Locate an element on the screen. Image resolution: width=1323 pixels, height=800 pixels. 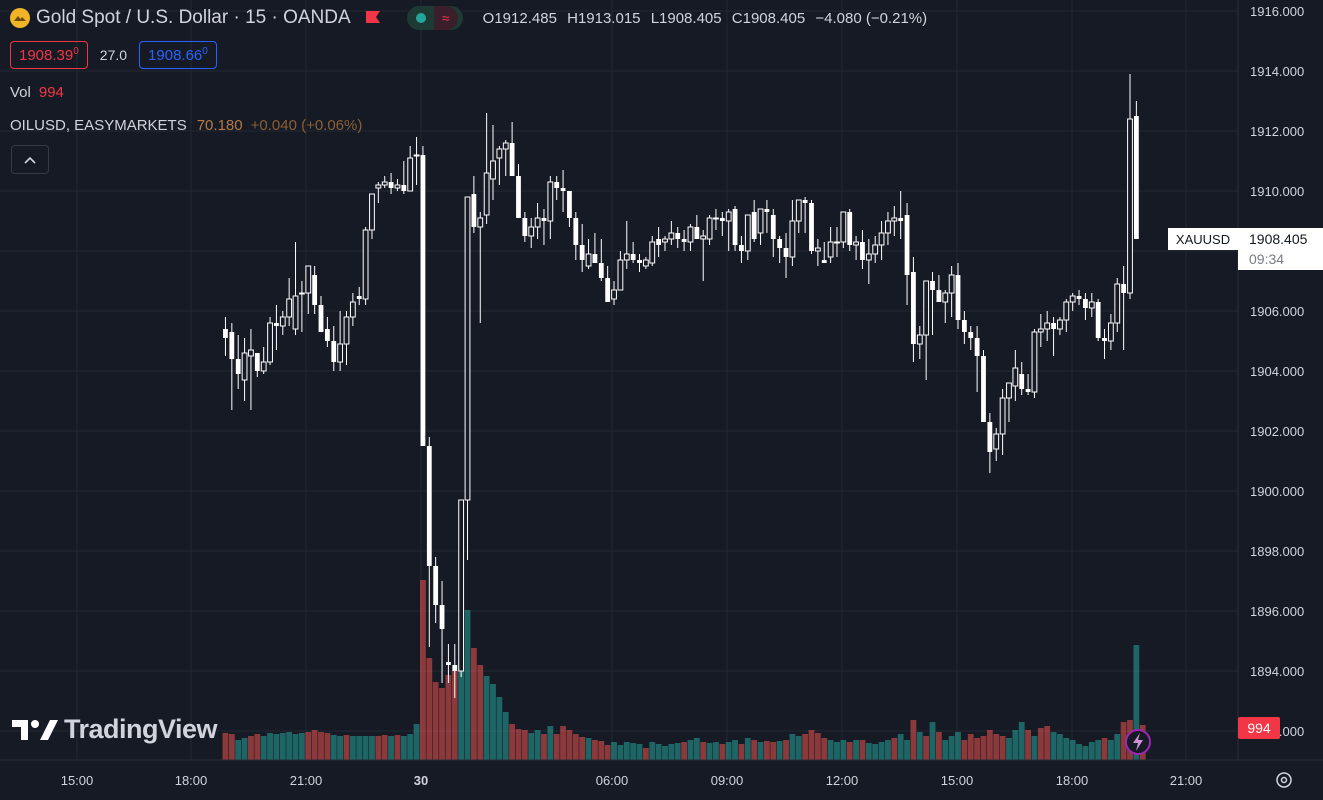
compare-symbol: OILUSD, EASYMARKETS is located at coordinates (98, 125).